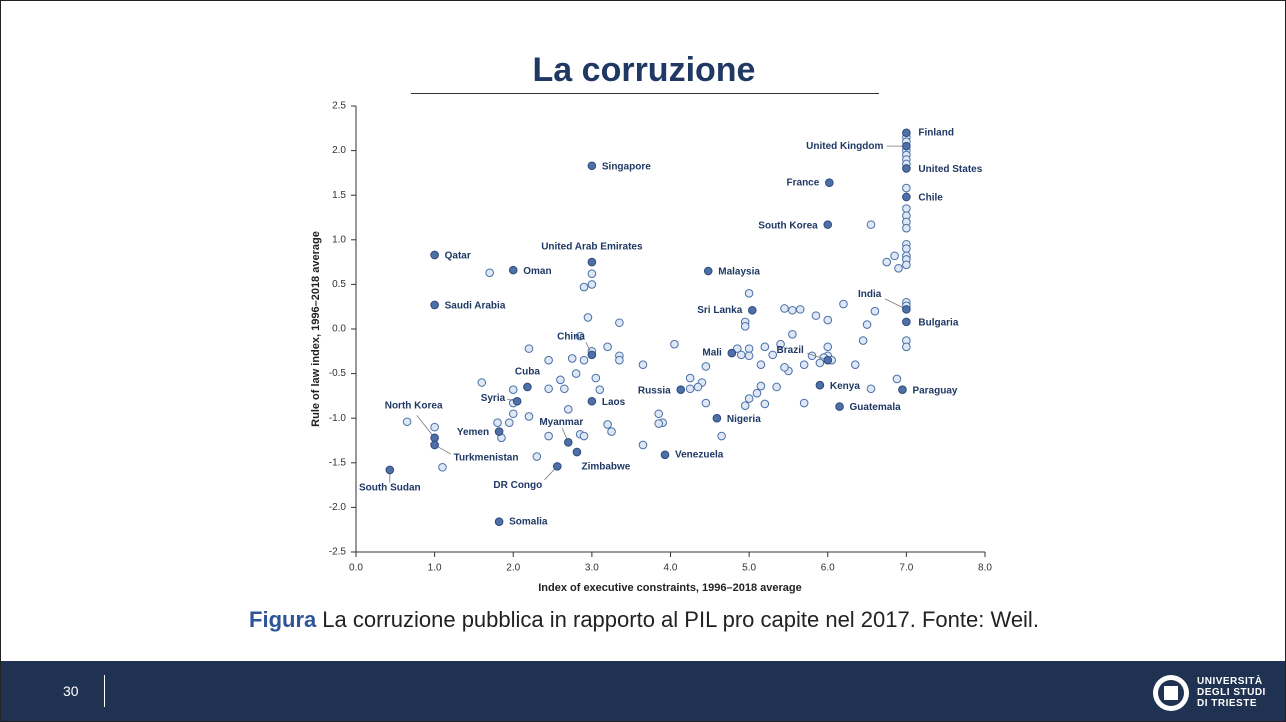 The height and width of the screenshot is (722, 1286). I want to click on point-label: Somalia, so click(528, 521).